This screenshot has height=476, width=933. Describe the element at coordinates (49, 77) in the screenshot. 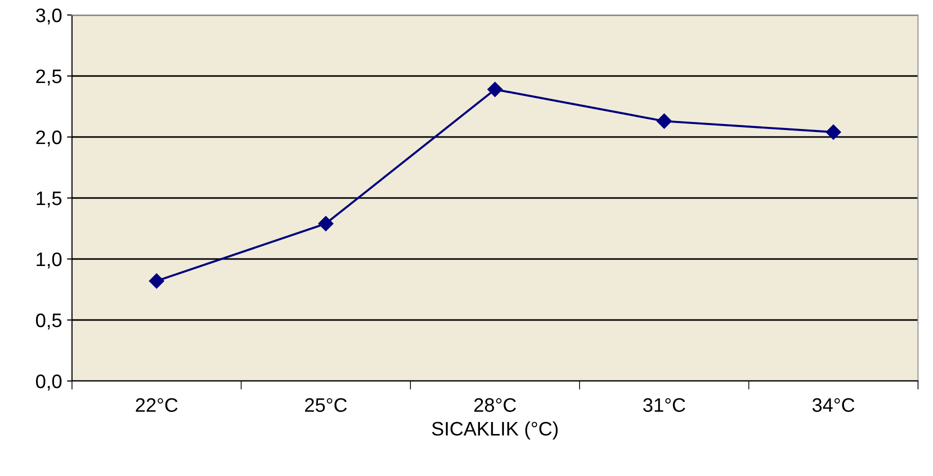

I see `y-tick-label: 2,5` at that location.